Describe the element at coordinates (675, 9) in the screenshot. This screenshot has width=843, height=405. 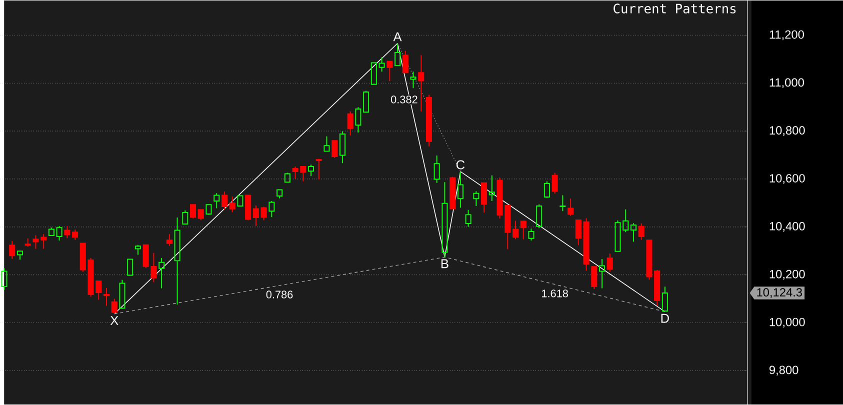
I see `chart-title: Current Patterns` at that location.